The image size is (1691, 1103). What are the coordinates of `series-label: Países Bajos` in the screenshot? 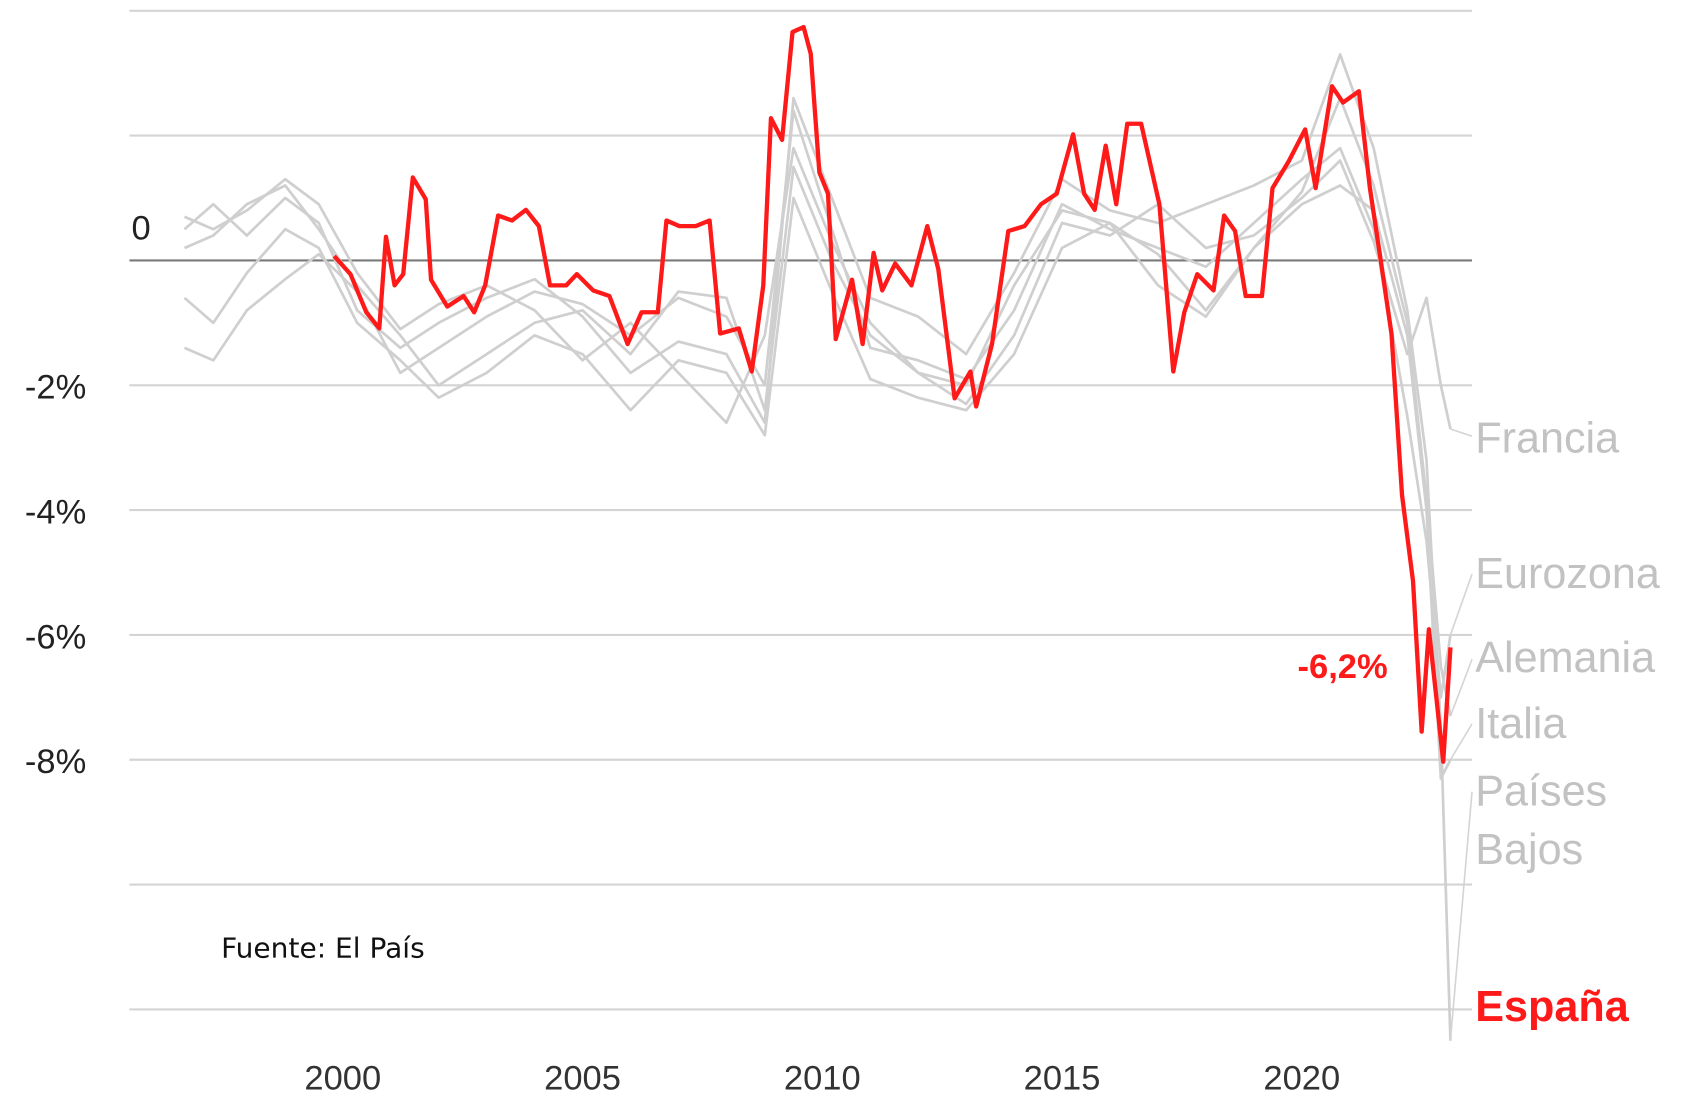 It's located at (1541, 821).